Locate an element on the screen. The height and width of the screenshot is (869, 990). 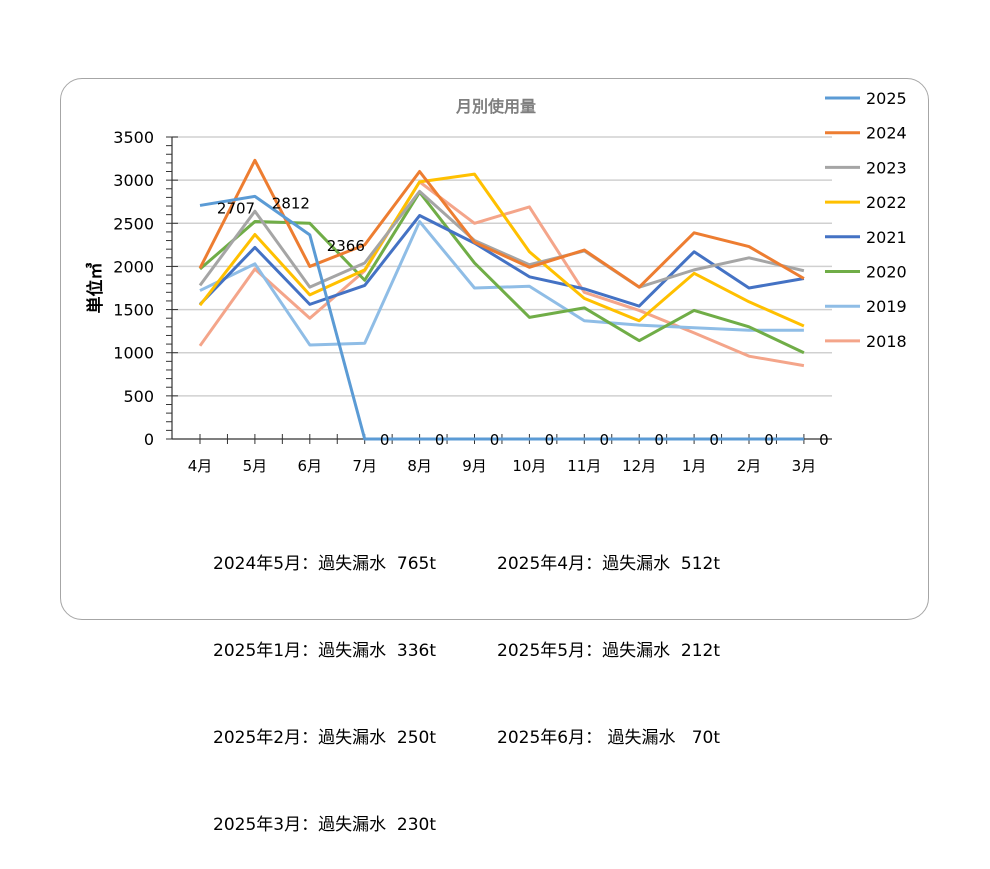
legend-label: 2018 is located at coordinates (886, 341).